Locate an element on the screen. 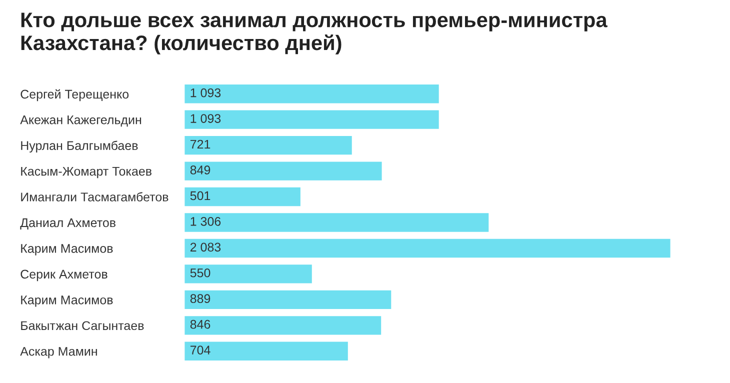  y-tick-label: Аскар Мамин is located at coordinates (58, 352).